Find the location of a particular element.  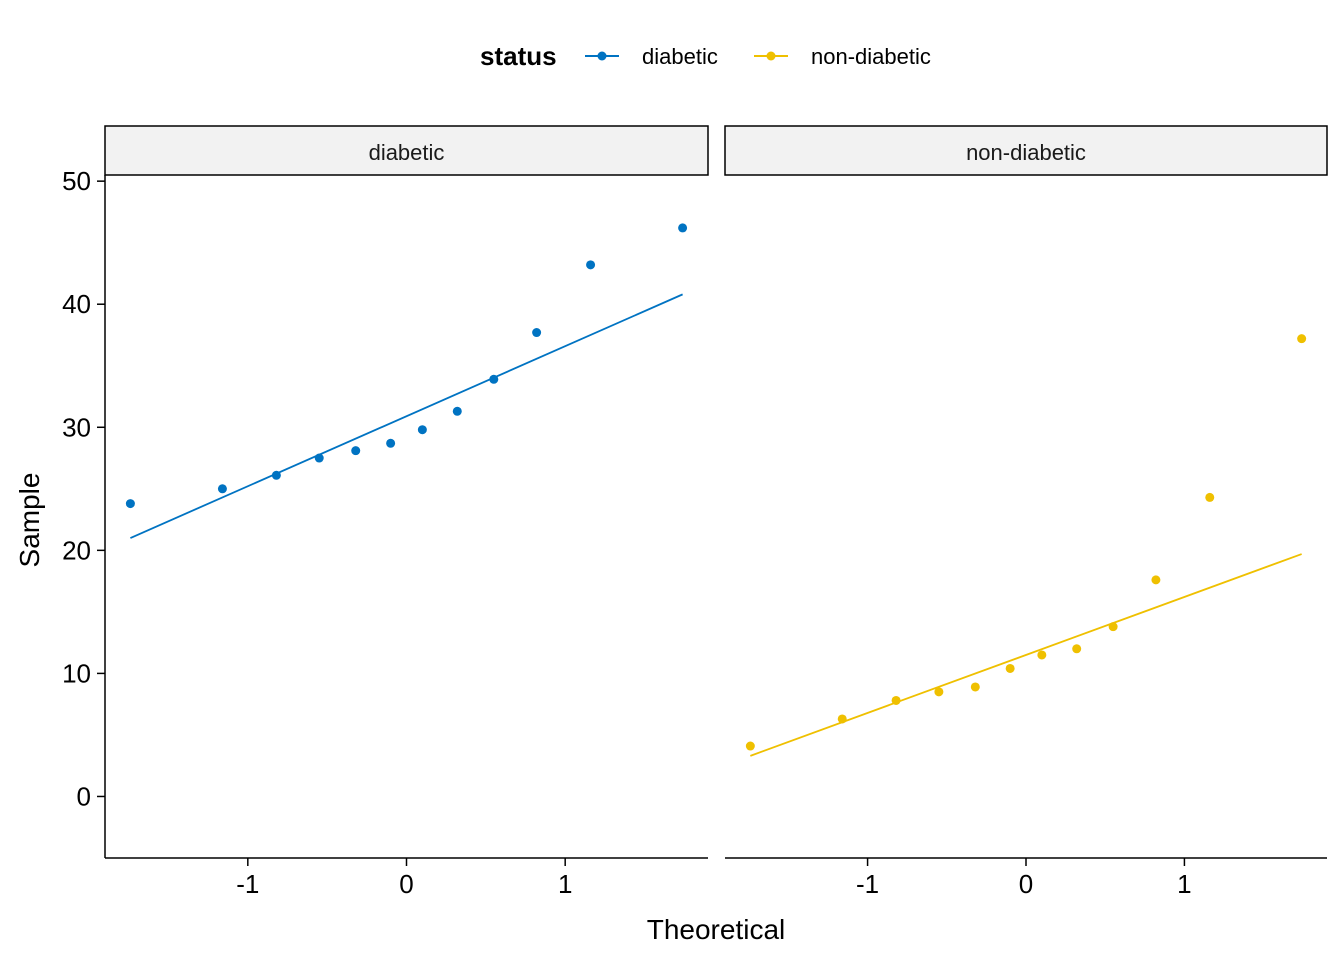

y-tick-label: 50 is located at coordinates (76, 181).